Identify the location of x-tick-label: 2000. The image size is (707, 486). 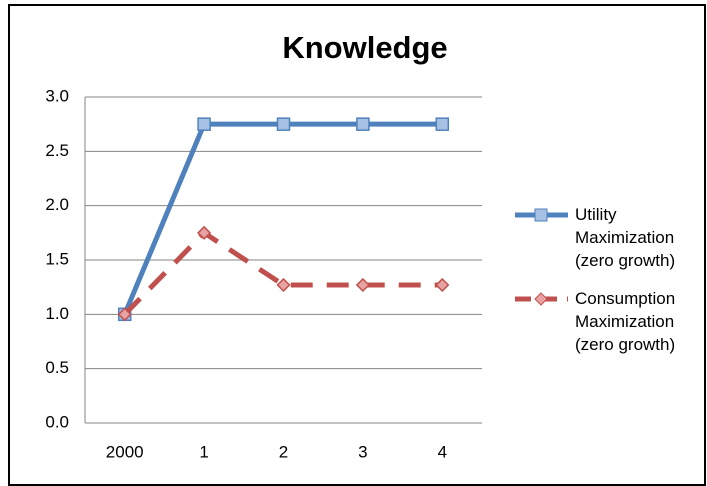
(125, 451).